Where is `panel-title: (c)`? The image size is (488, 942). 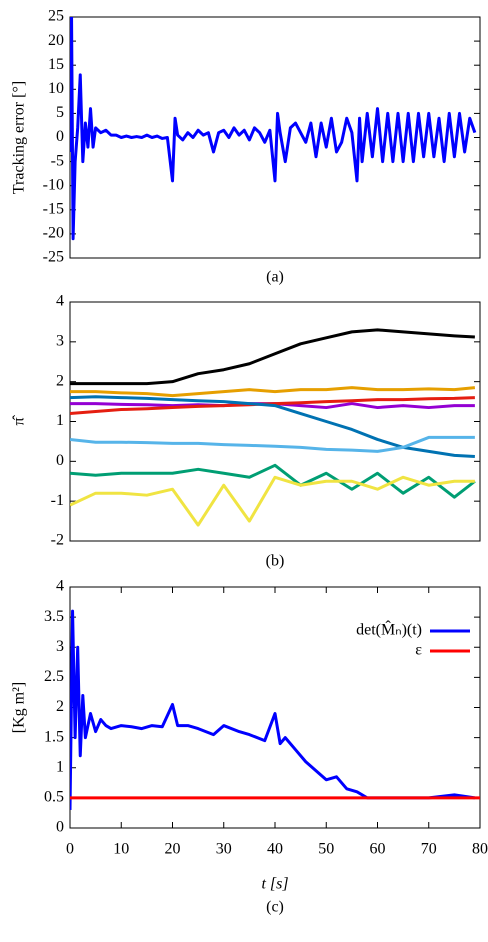
panel-title: (c) is located at coordinates (275, 907).